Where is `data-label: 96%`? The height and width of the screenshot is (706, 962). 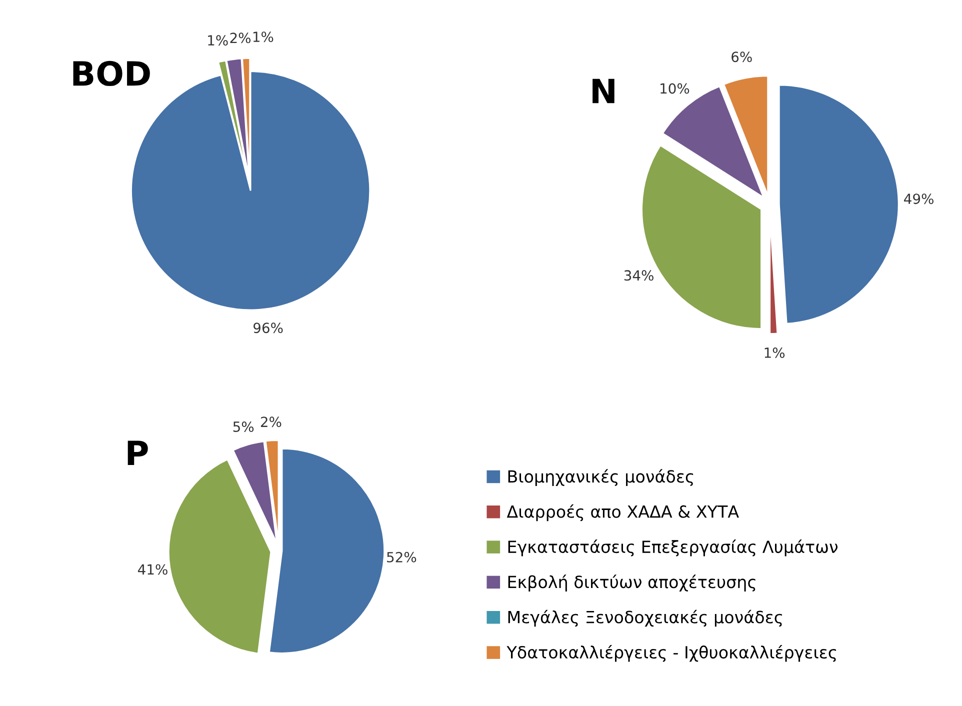 data-label: 96% is located at coordinates (268, 328).